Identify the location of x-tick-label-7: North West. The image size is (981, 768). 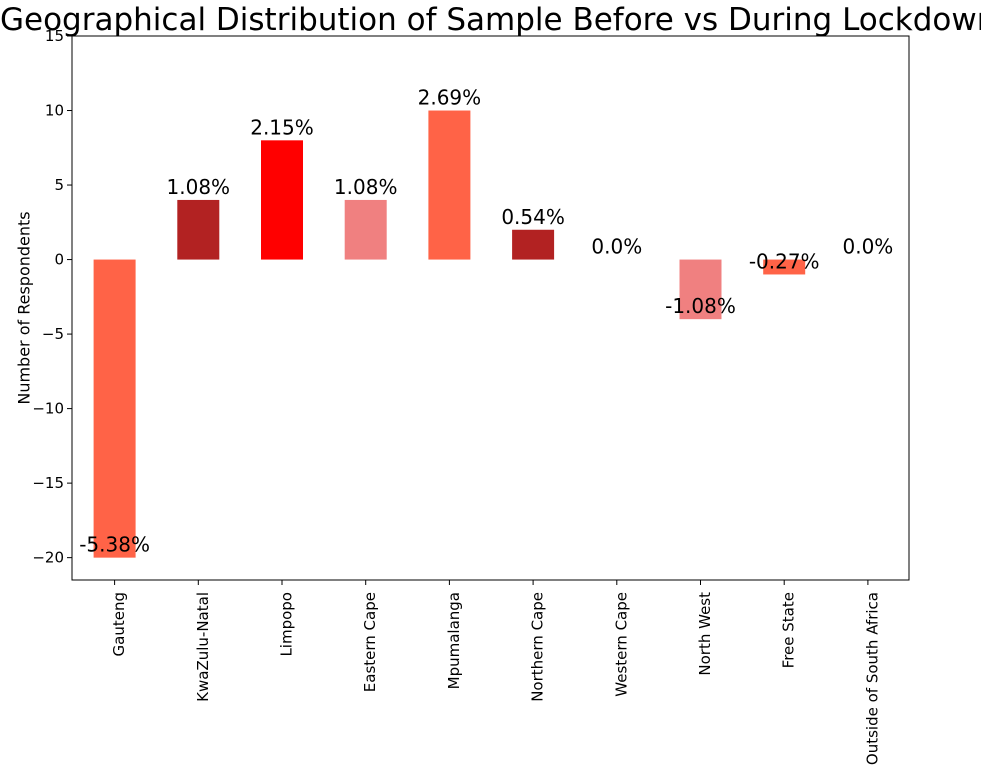
(705, 634).